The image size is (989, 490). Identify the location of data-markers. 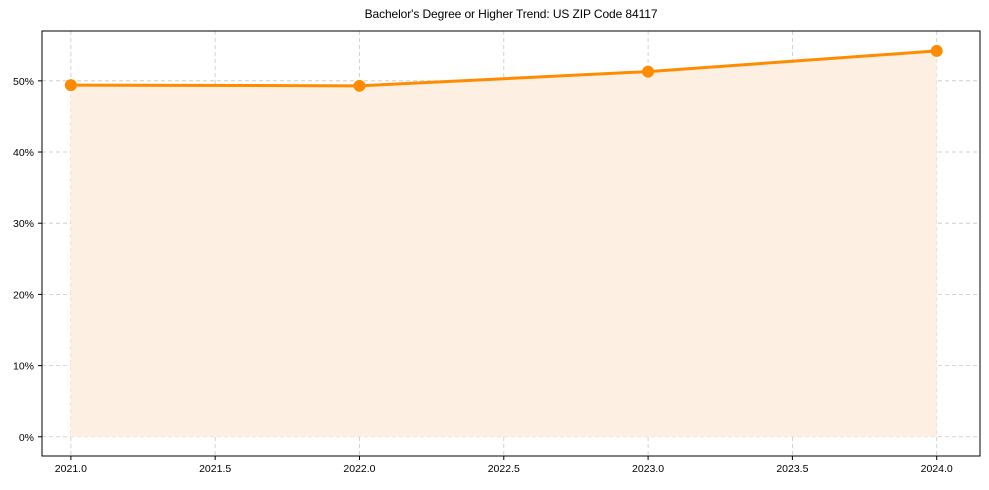
(503, 68).